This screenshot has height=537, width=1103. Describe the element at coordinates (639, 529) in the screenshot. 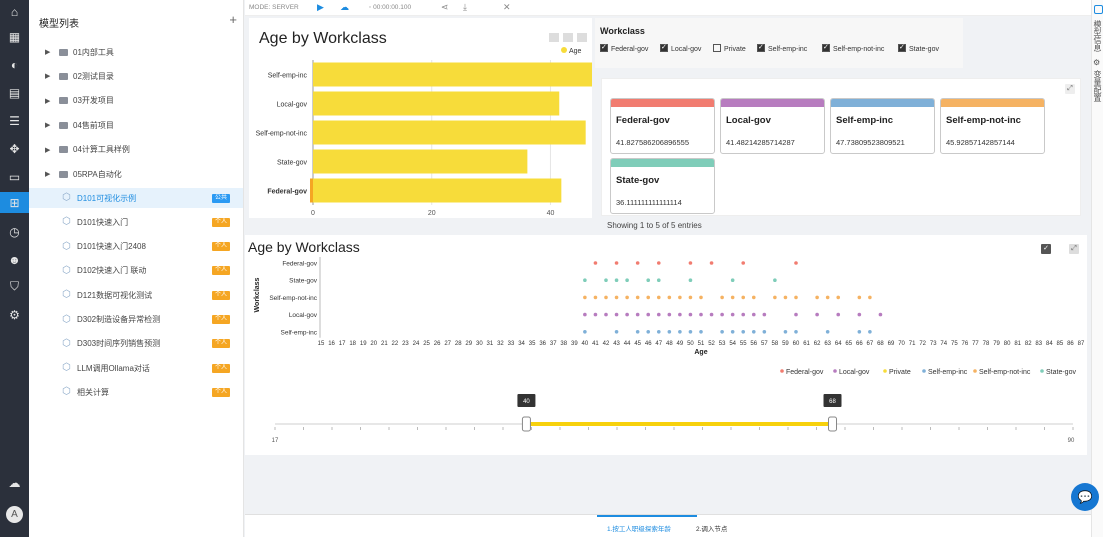

I see `tab-explore-age: 1.按工人职级探索年龄` at that location.